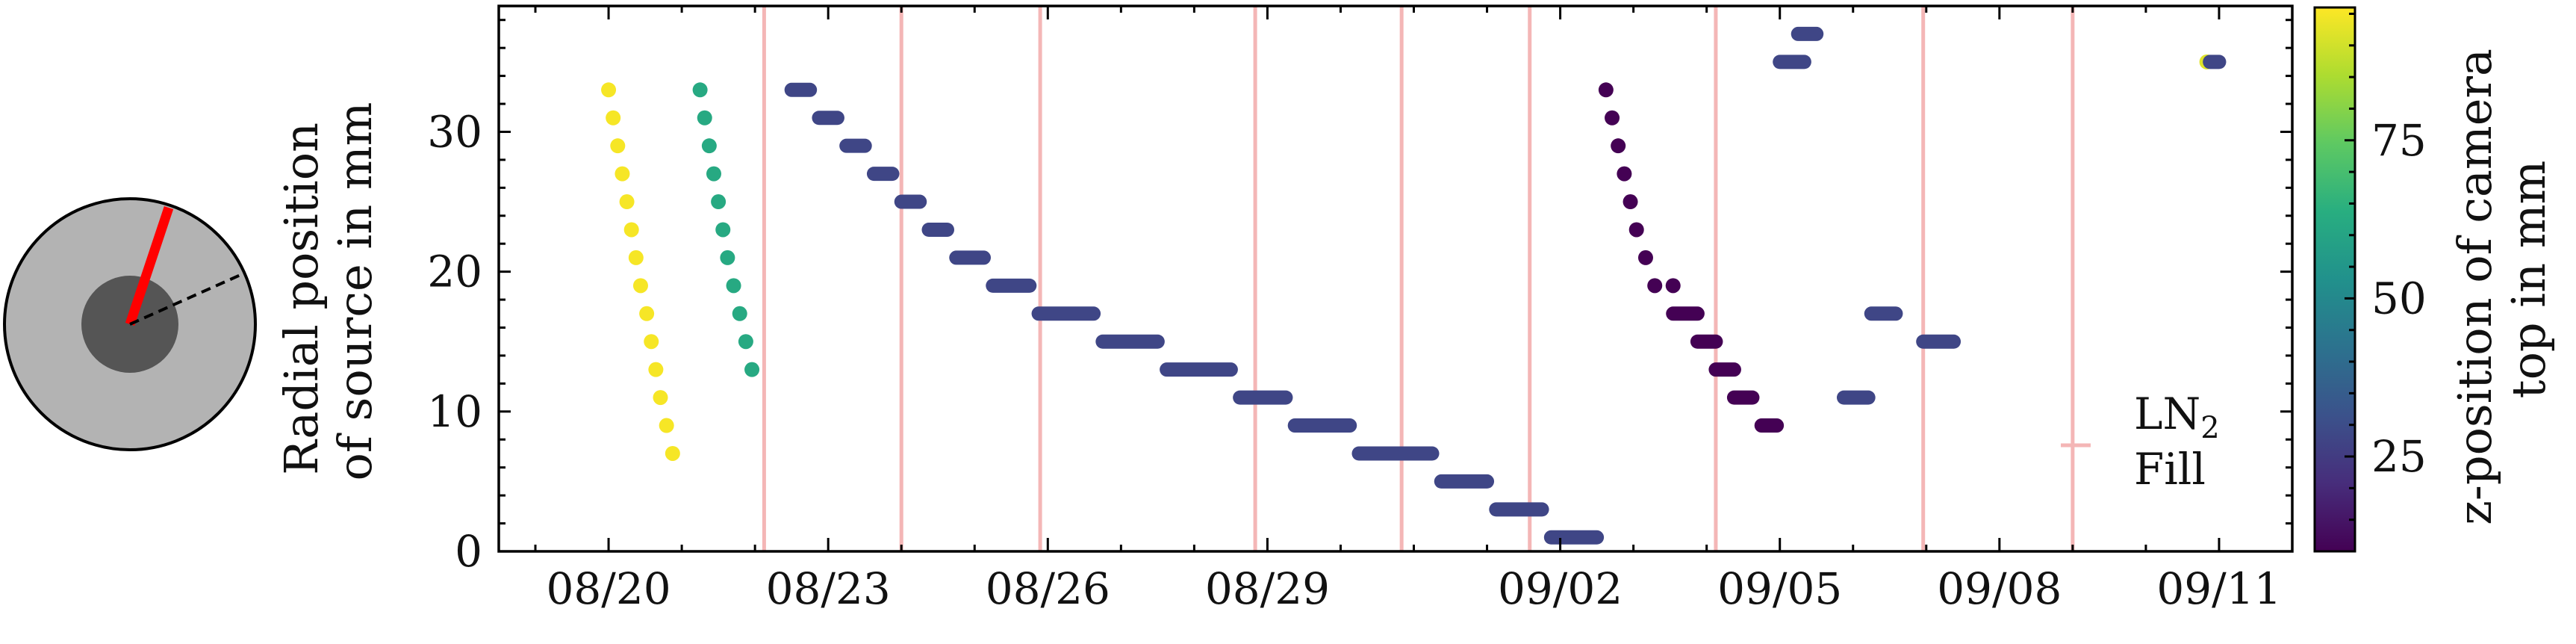  What do you see at coordinates (1999, 588) in the screenshot?
I see `x-tick-label: 09/08` at bounding box center [1999, 588].